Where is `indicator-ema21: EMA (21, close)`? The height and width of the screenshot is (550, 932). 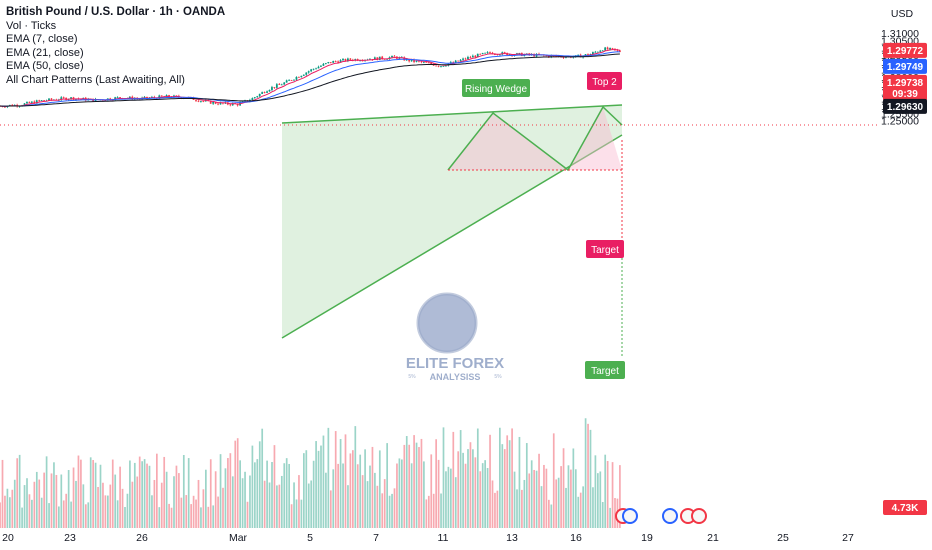 indicator-ema21: EMA (21, close) is located at coordinates (45, 52).